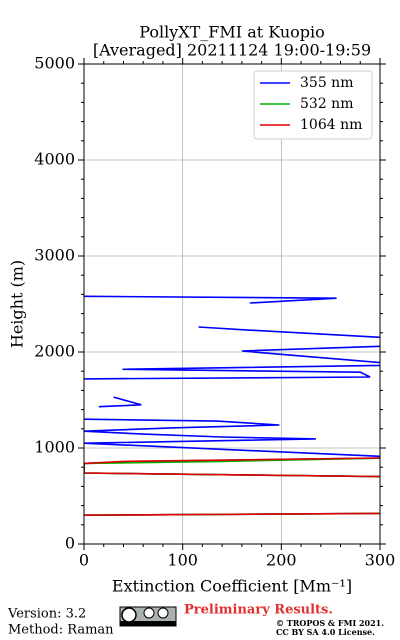 Image resolution: width=400 pixels, height=640 pixels. What do you see at coordinates (258, 610) in the screenshot?
I see `status: Preliminary Results.` at bounding box center [258, 610].